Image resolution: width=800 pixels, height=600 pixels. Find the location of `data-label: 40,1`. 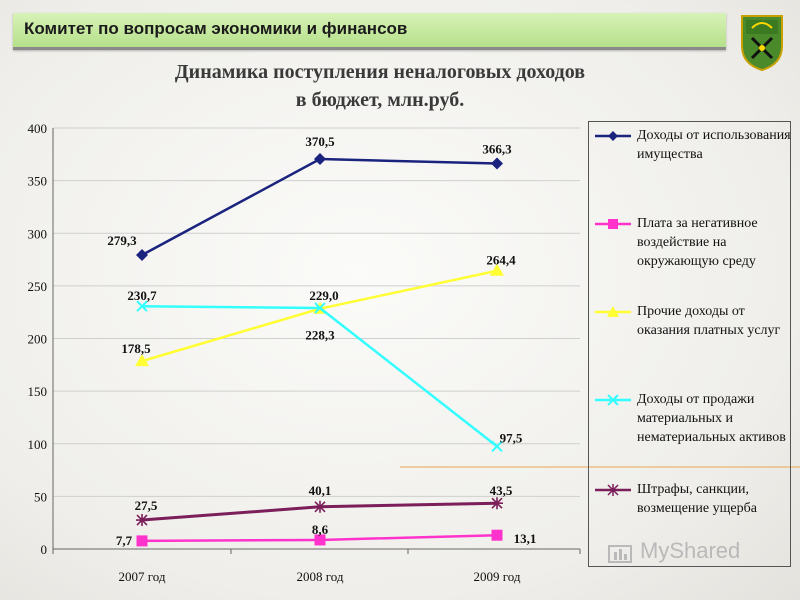

data-label: 40,1 is located at coordinates (320, 490).